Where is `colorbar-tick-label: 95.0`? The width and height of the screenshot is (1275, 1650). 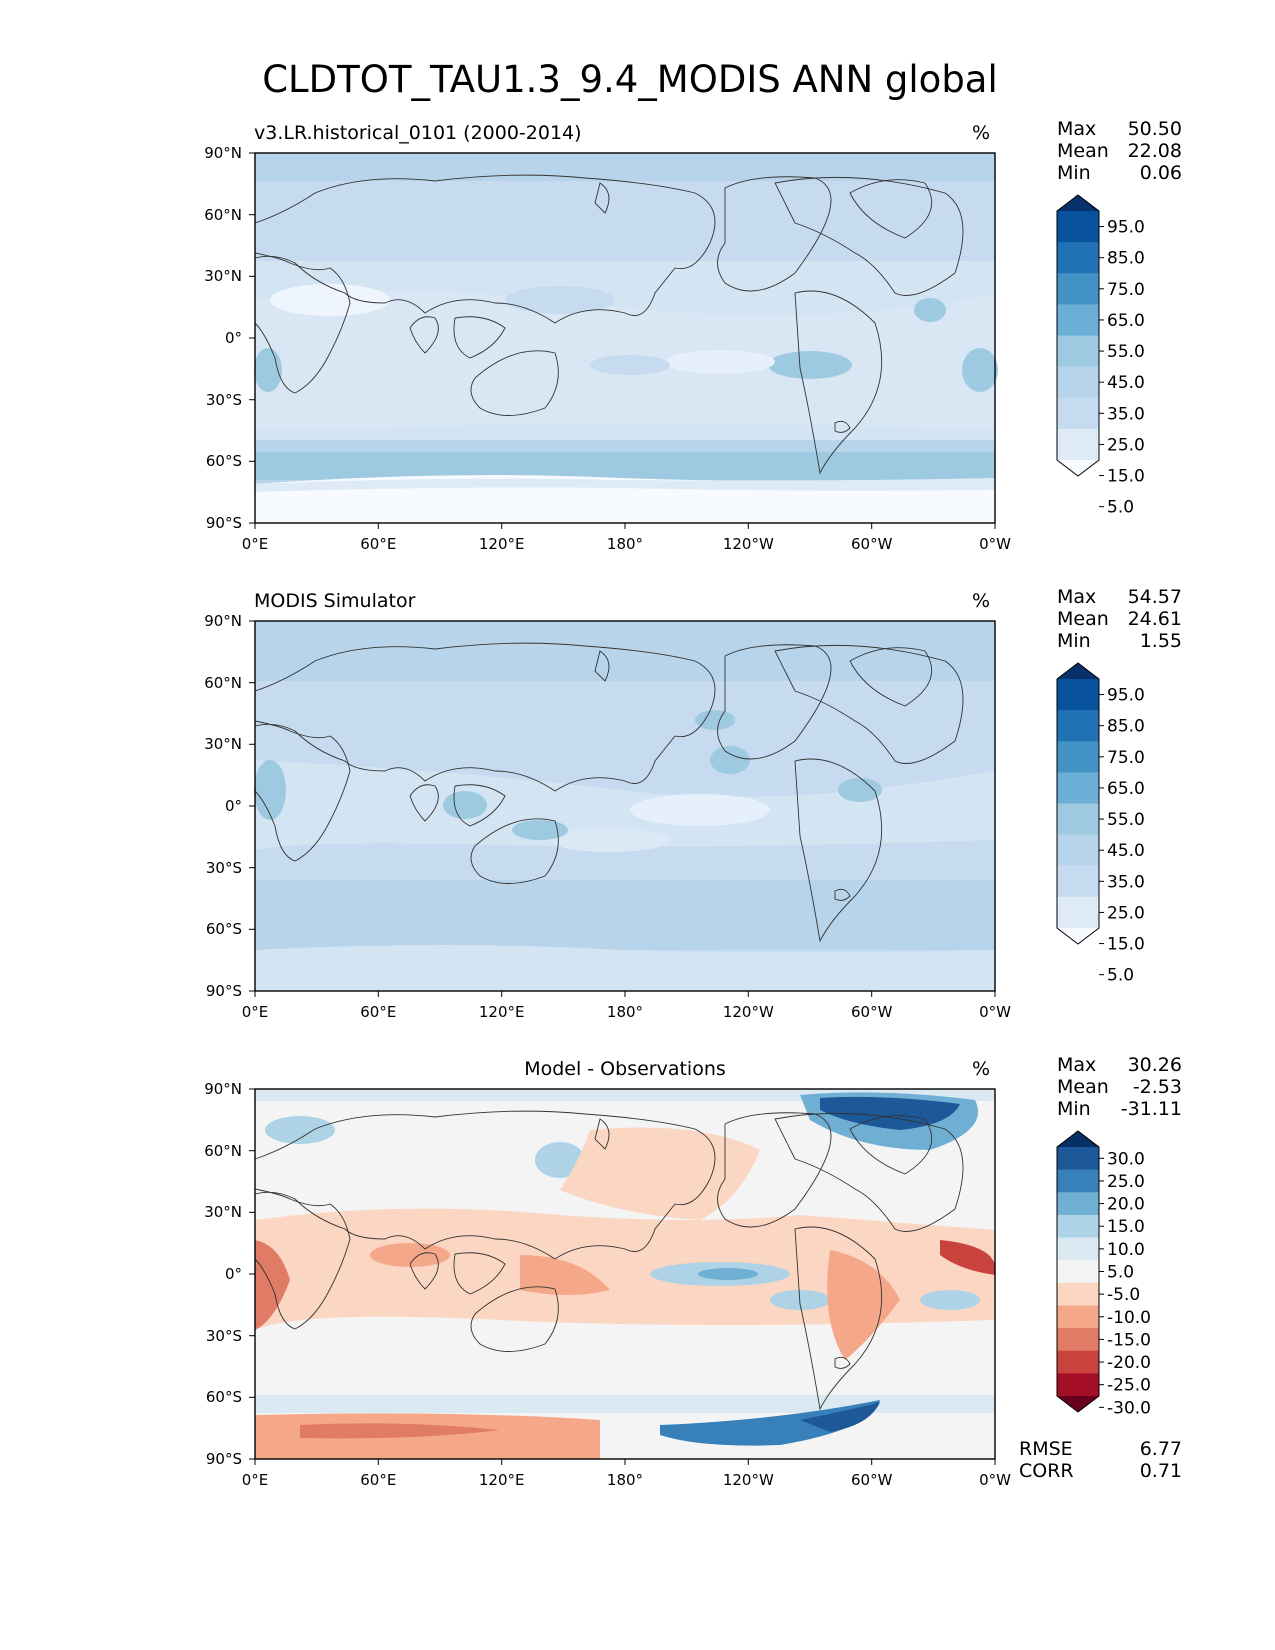 colorbar-tick-label: 95.0 is located at coordinates (1126, 228).